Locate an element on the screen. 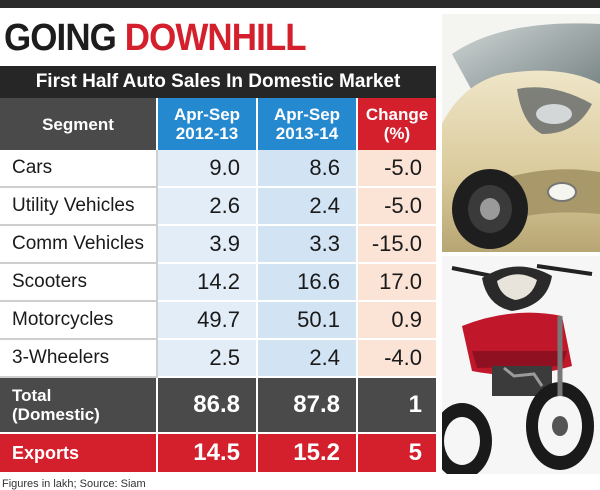 Image resolution: width=600 pixels, height=490 pixels. change-value: 17.0 is located at coordinates (397, 283).